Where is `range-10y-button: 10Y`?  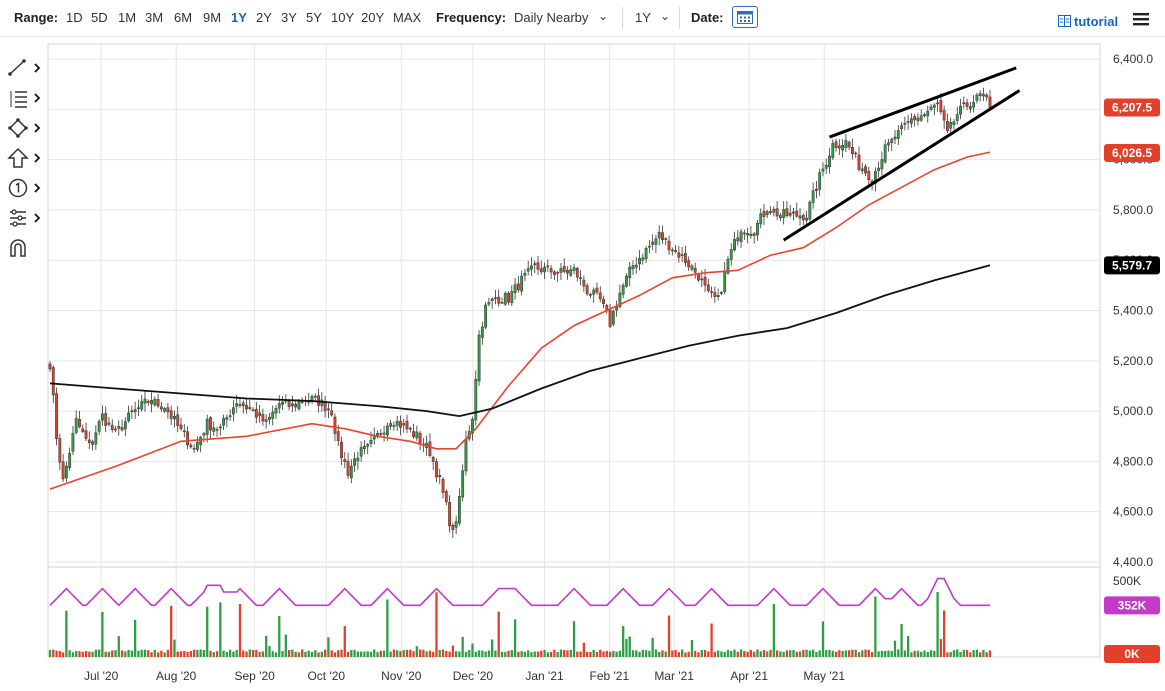
range-10y-button: 10Y is located at coordinates (343, 17).